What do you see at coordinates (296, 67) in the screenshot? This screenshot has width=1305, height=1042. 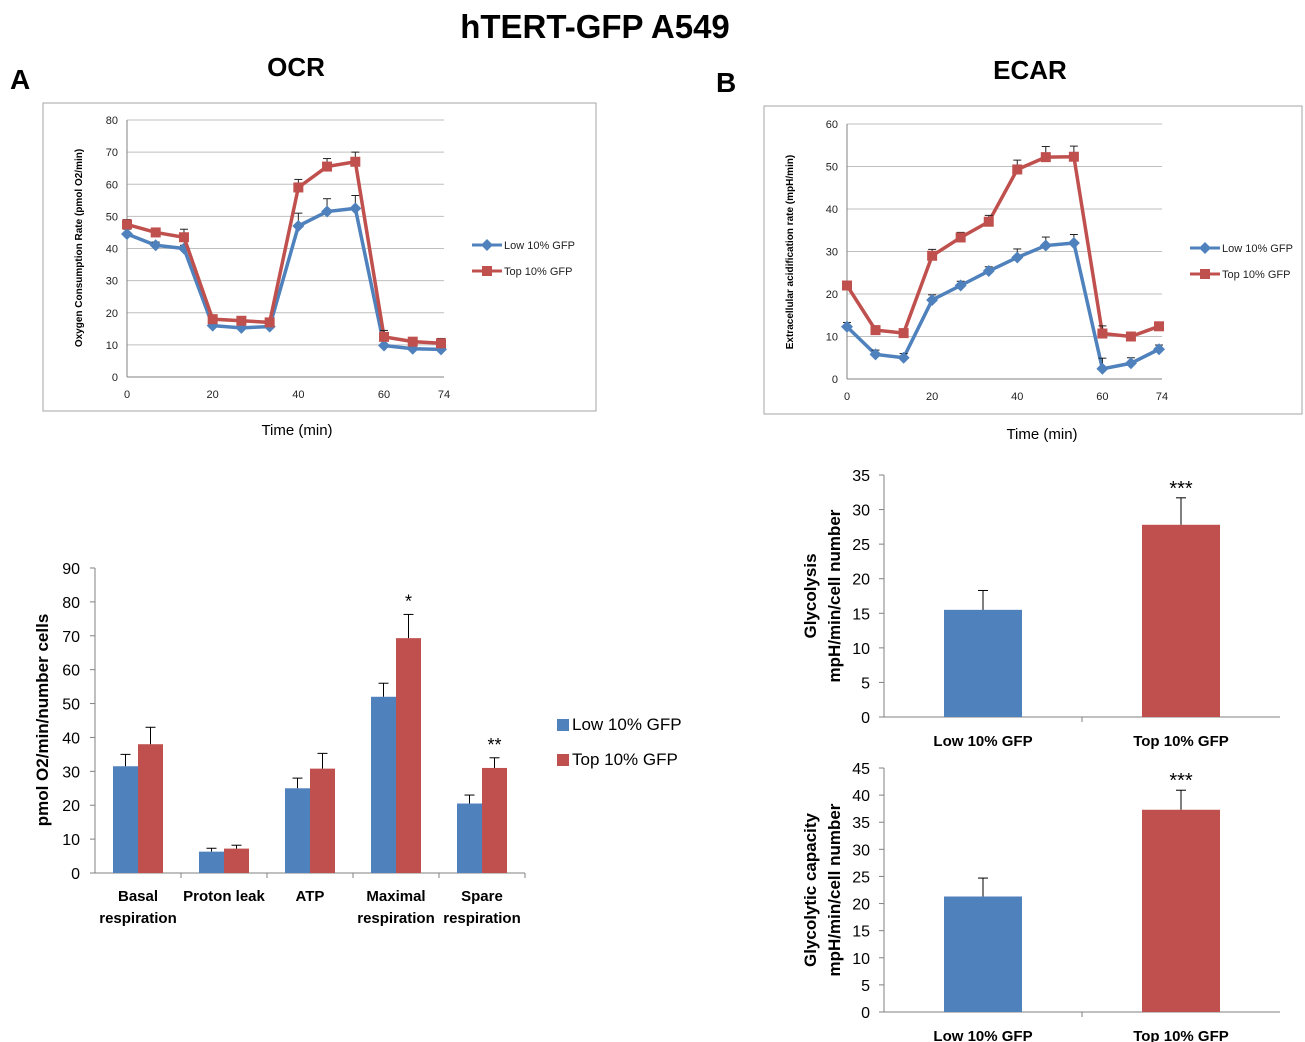 I see `ocr-panel-title: OCR` at bounding box center [296, 67].